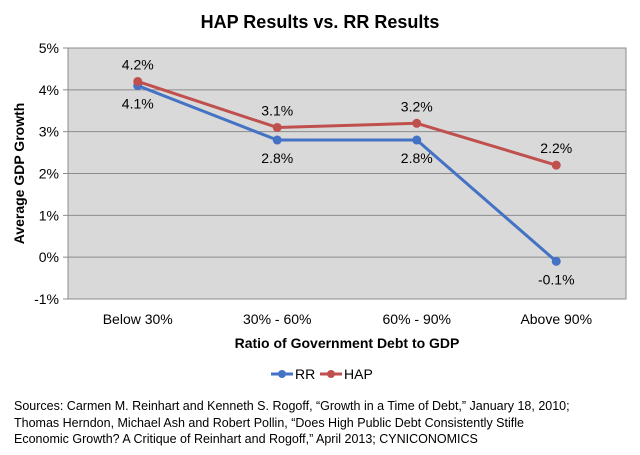 Image resolution: width=640 pixels, height=455 pixels. Describe the element at coordinates (49, 132) in the screenshot. I see `y-tick-label: 3%` at that location.